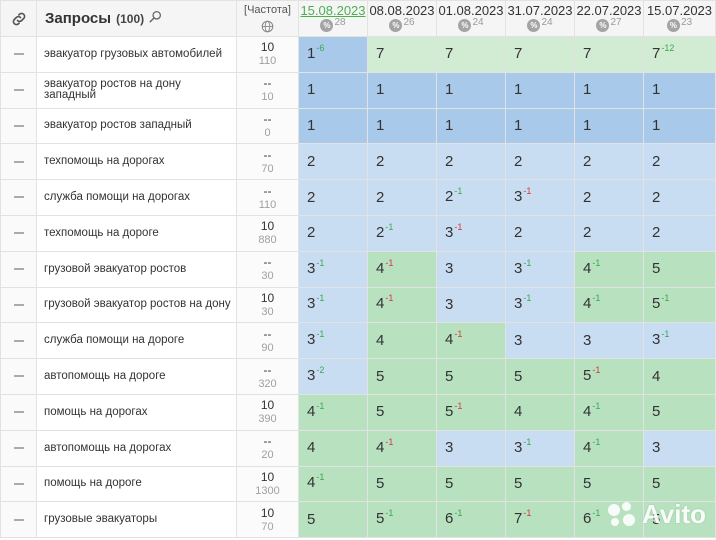 The image size is (716, 540). Describe the element at coordinates (358, 126) in the screenshot. I see `table-row: эвакуатор ростов западный -- 0 1 1 1 1 1 1` at that location.